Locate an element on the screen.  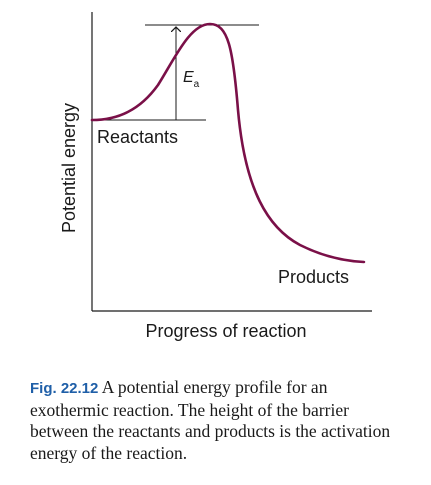
reactants-label: Reactants is located at coordinates (137, 137).